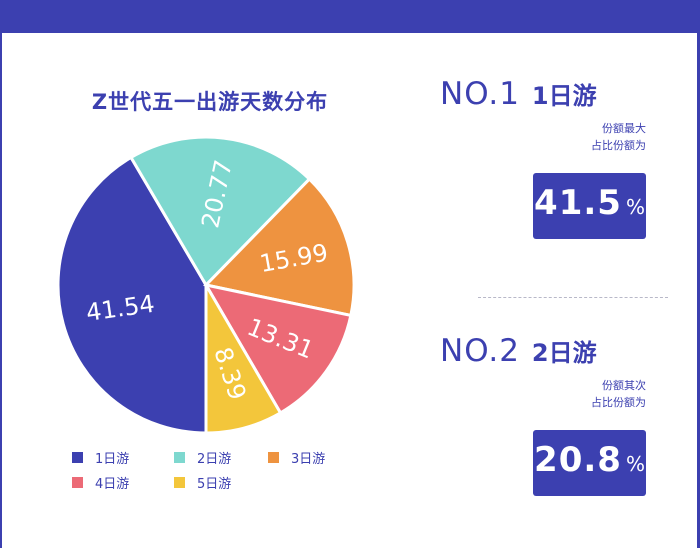 The width and height of the screenshot is (700, 548). What do you see at coordinates (578, 203) in the screenshot?
I see `highlight-1-value: 41.5` at bounding box center [578, 203].